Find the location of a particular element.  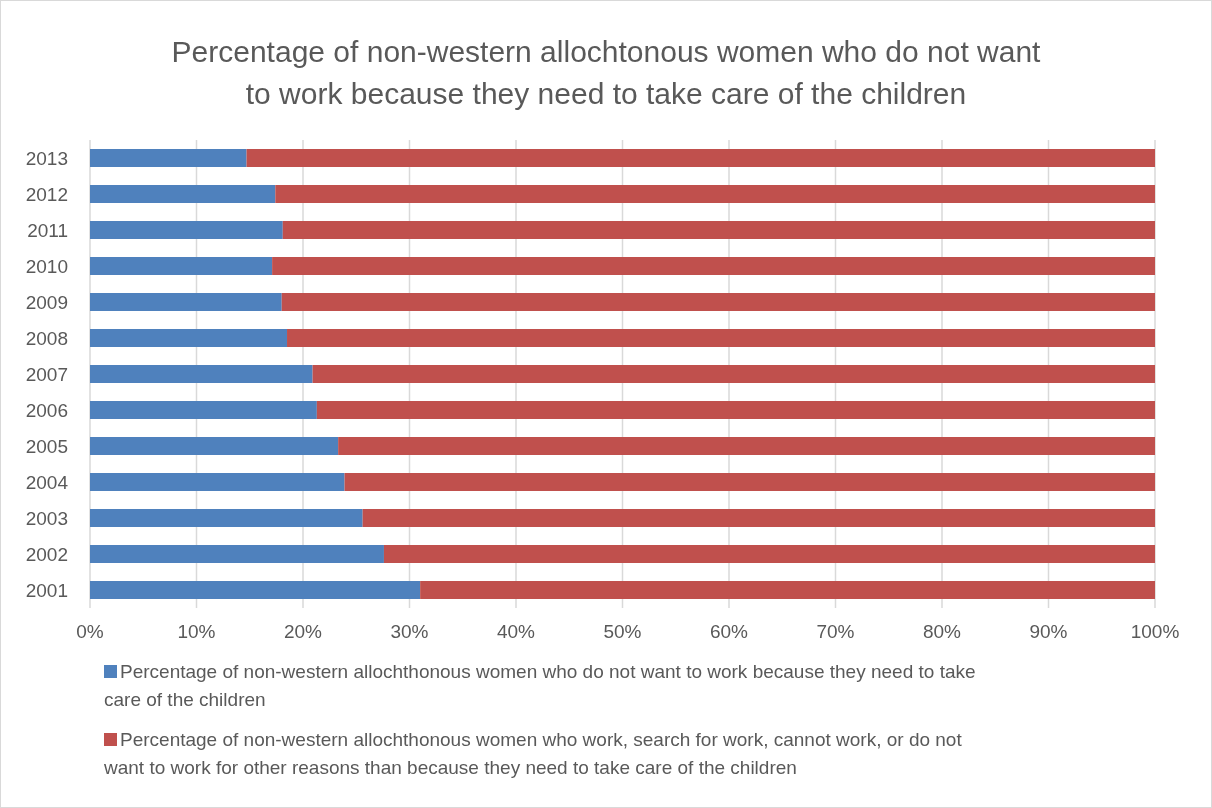

y-tick-label: 2009 is located at coordinates (46, 302).